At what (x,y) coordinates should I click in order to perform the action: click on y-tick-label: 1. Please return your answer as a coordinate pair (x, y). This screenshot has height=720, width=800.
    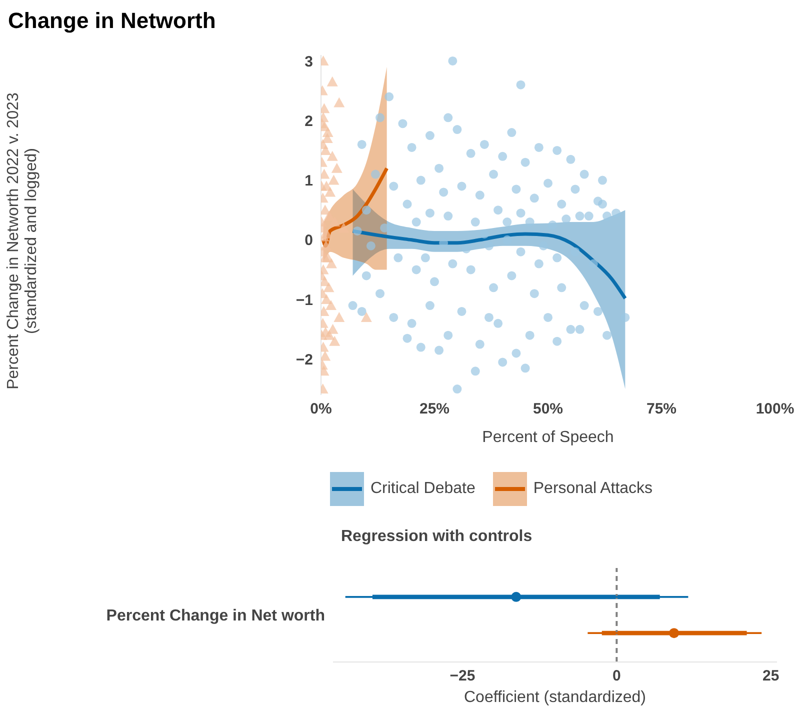
    Looking at the image, I should click on (308, 181).